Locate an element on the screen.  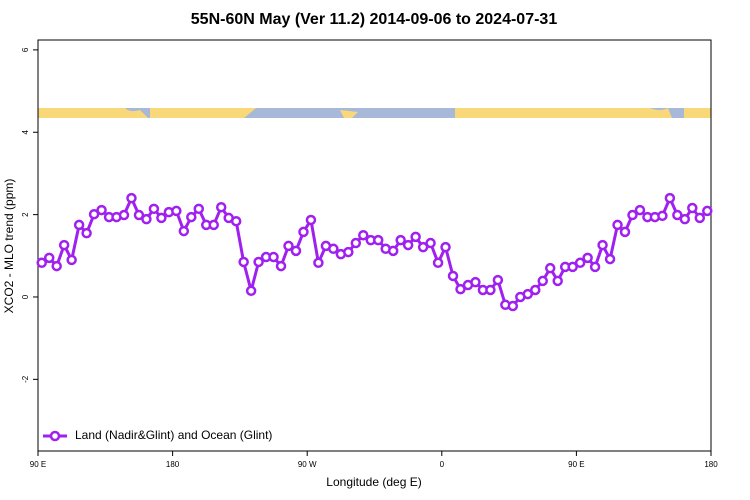
x-tick-label: 90 W is located at coordinates (307, 464).